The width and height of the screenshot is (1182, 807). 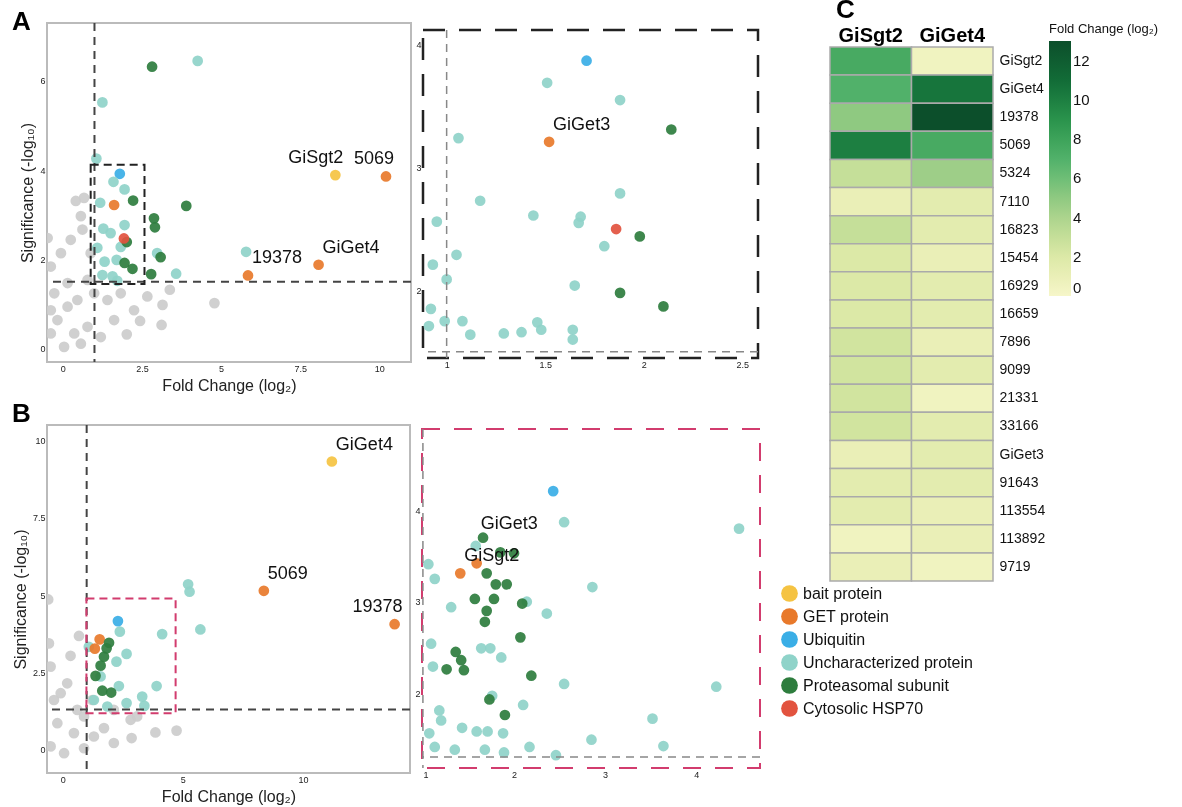 I want to click on y-tick-label: 16659, so click(x=1019, y=313).